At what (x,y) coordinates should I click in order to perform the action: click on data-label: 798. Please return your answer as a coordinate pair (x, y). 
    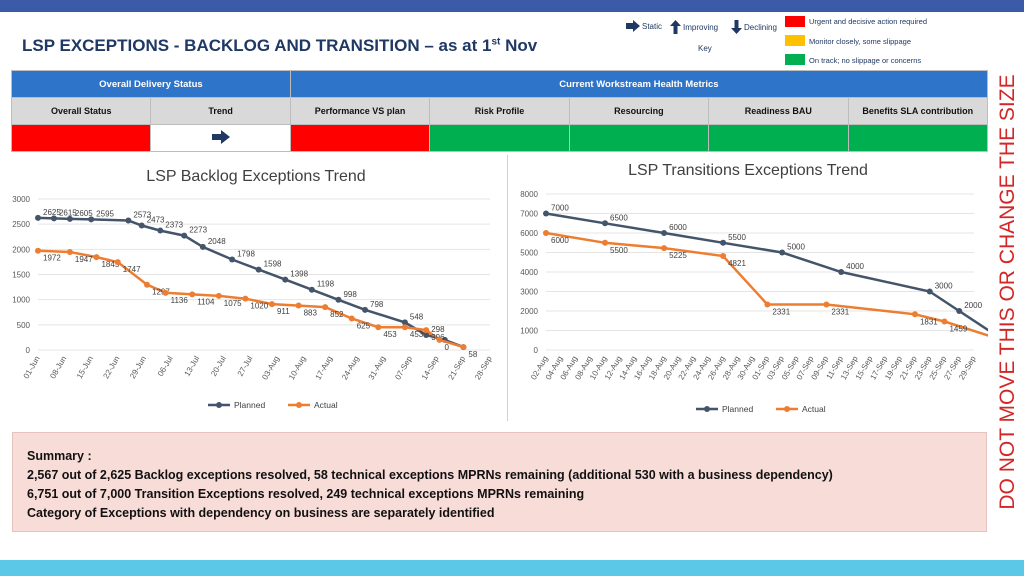
    Looking at the image, I should click on (377, 304).